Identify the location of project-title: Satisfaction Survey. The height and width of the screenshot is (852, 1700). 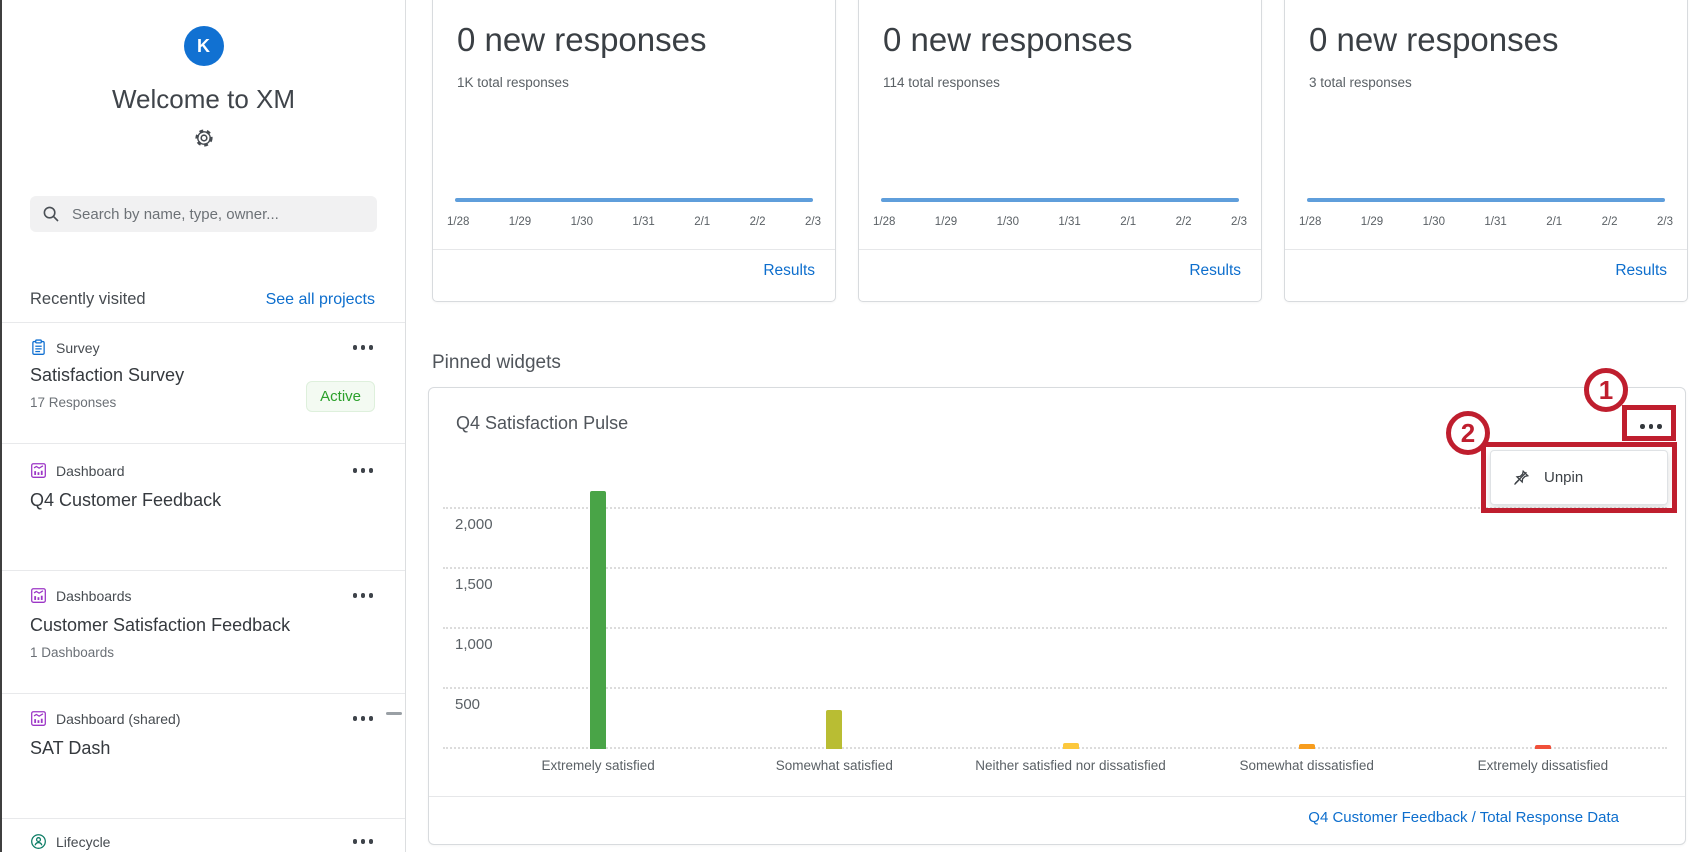
(107, 375).